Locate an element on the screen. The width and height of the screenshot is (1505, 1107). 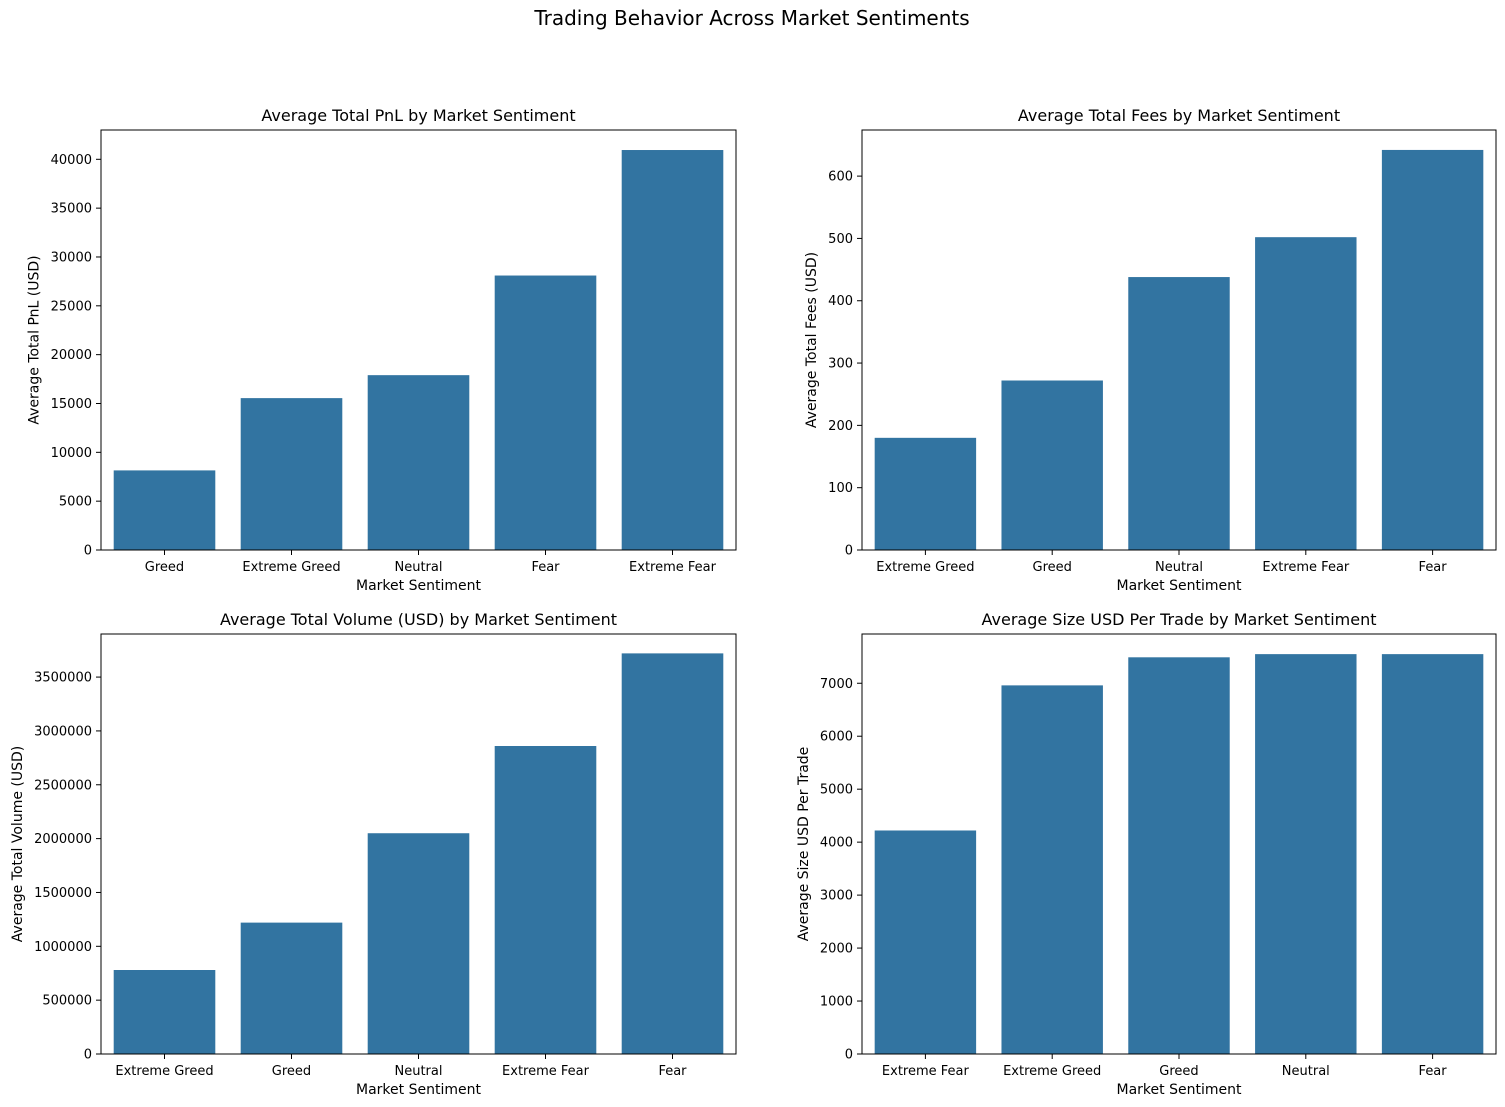
y-tick-label: 35000 is located at coordinates (71, 209).